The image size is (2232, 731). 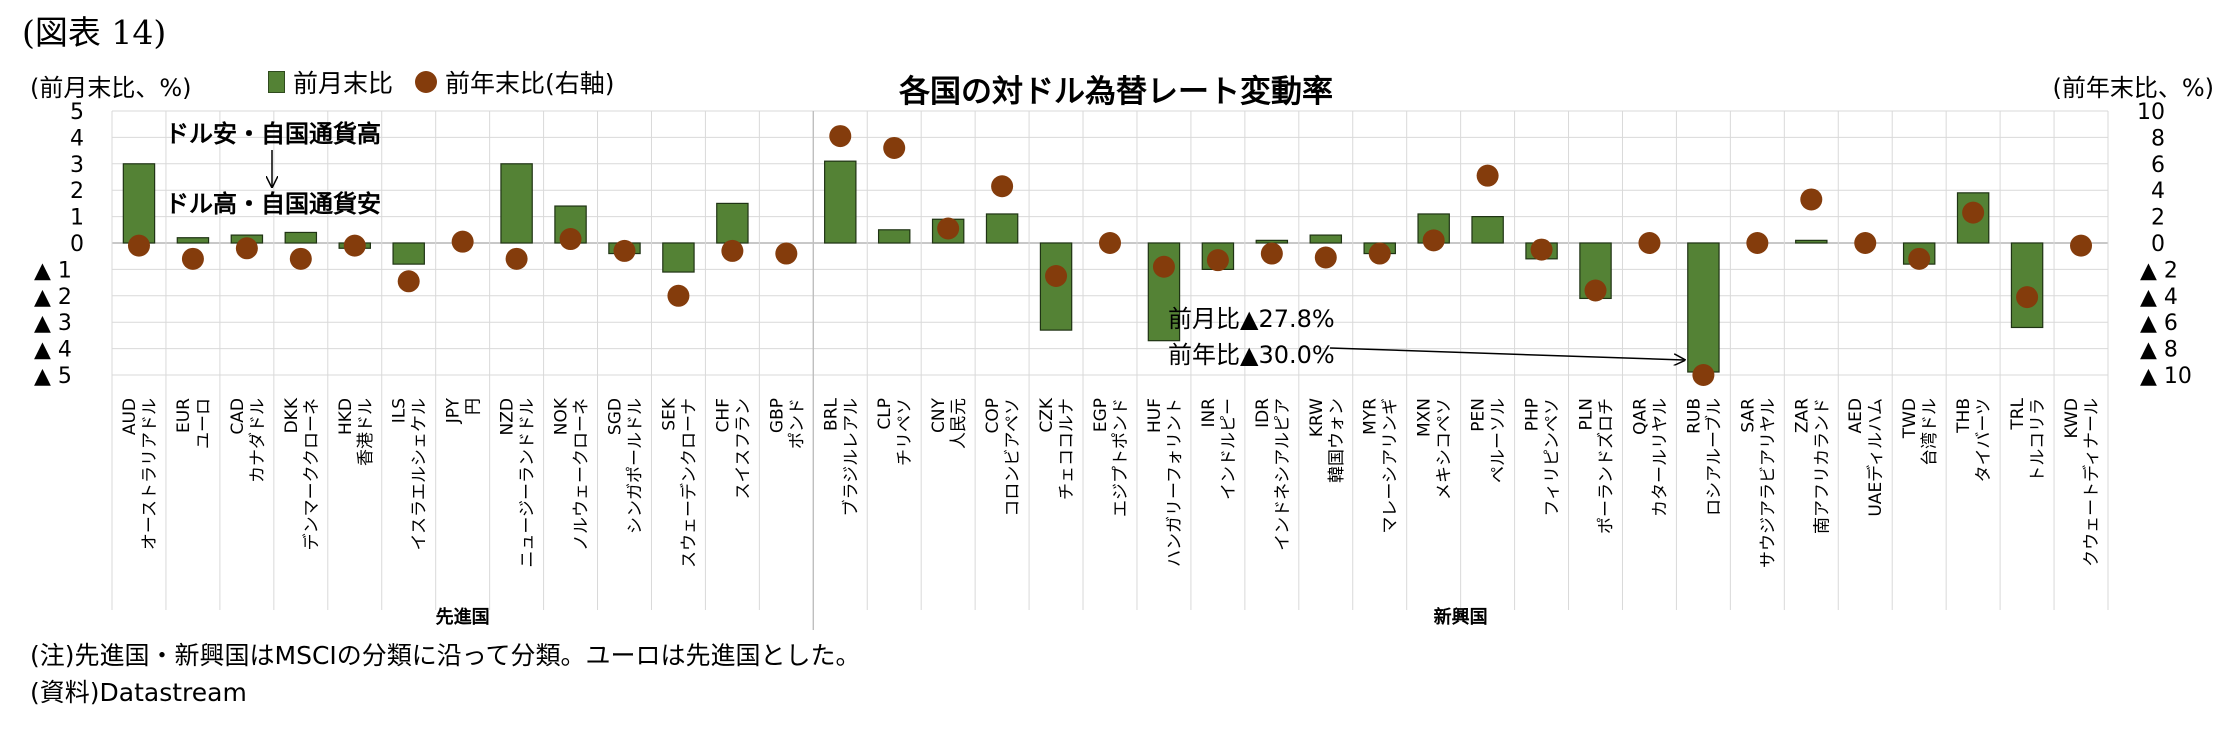 What do you see at coordinates (1919, 258) in the screenshot?
I see `dot-twd` at bounding box center [1919, 258].